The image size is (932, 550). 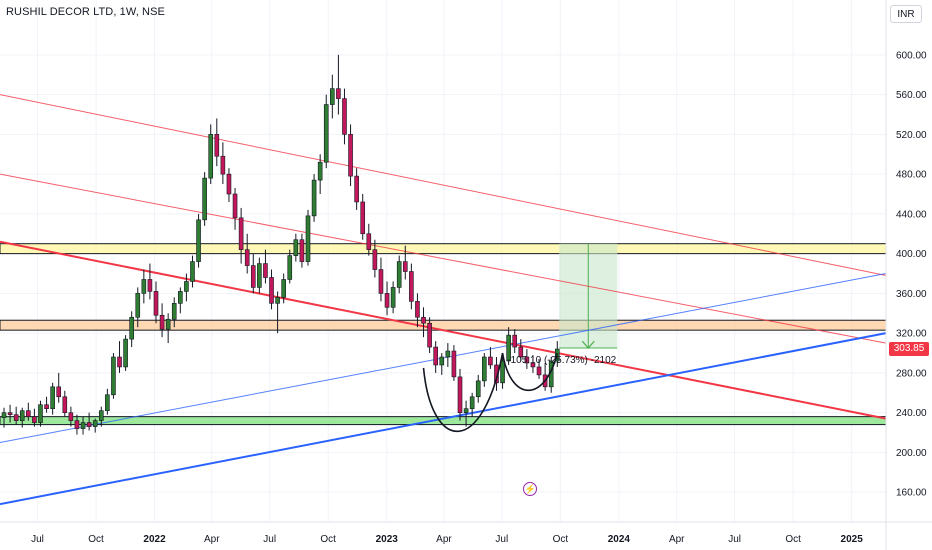 What do you see at coordinates (911, 373) in the screenshot?
I see `y-tick-label: 280.00` at bounding box center [911, 373].